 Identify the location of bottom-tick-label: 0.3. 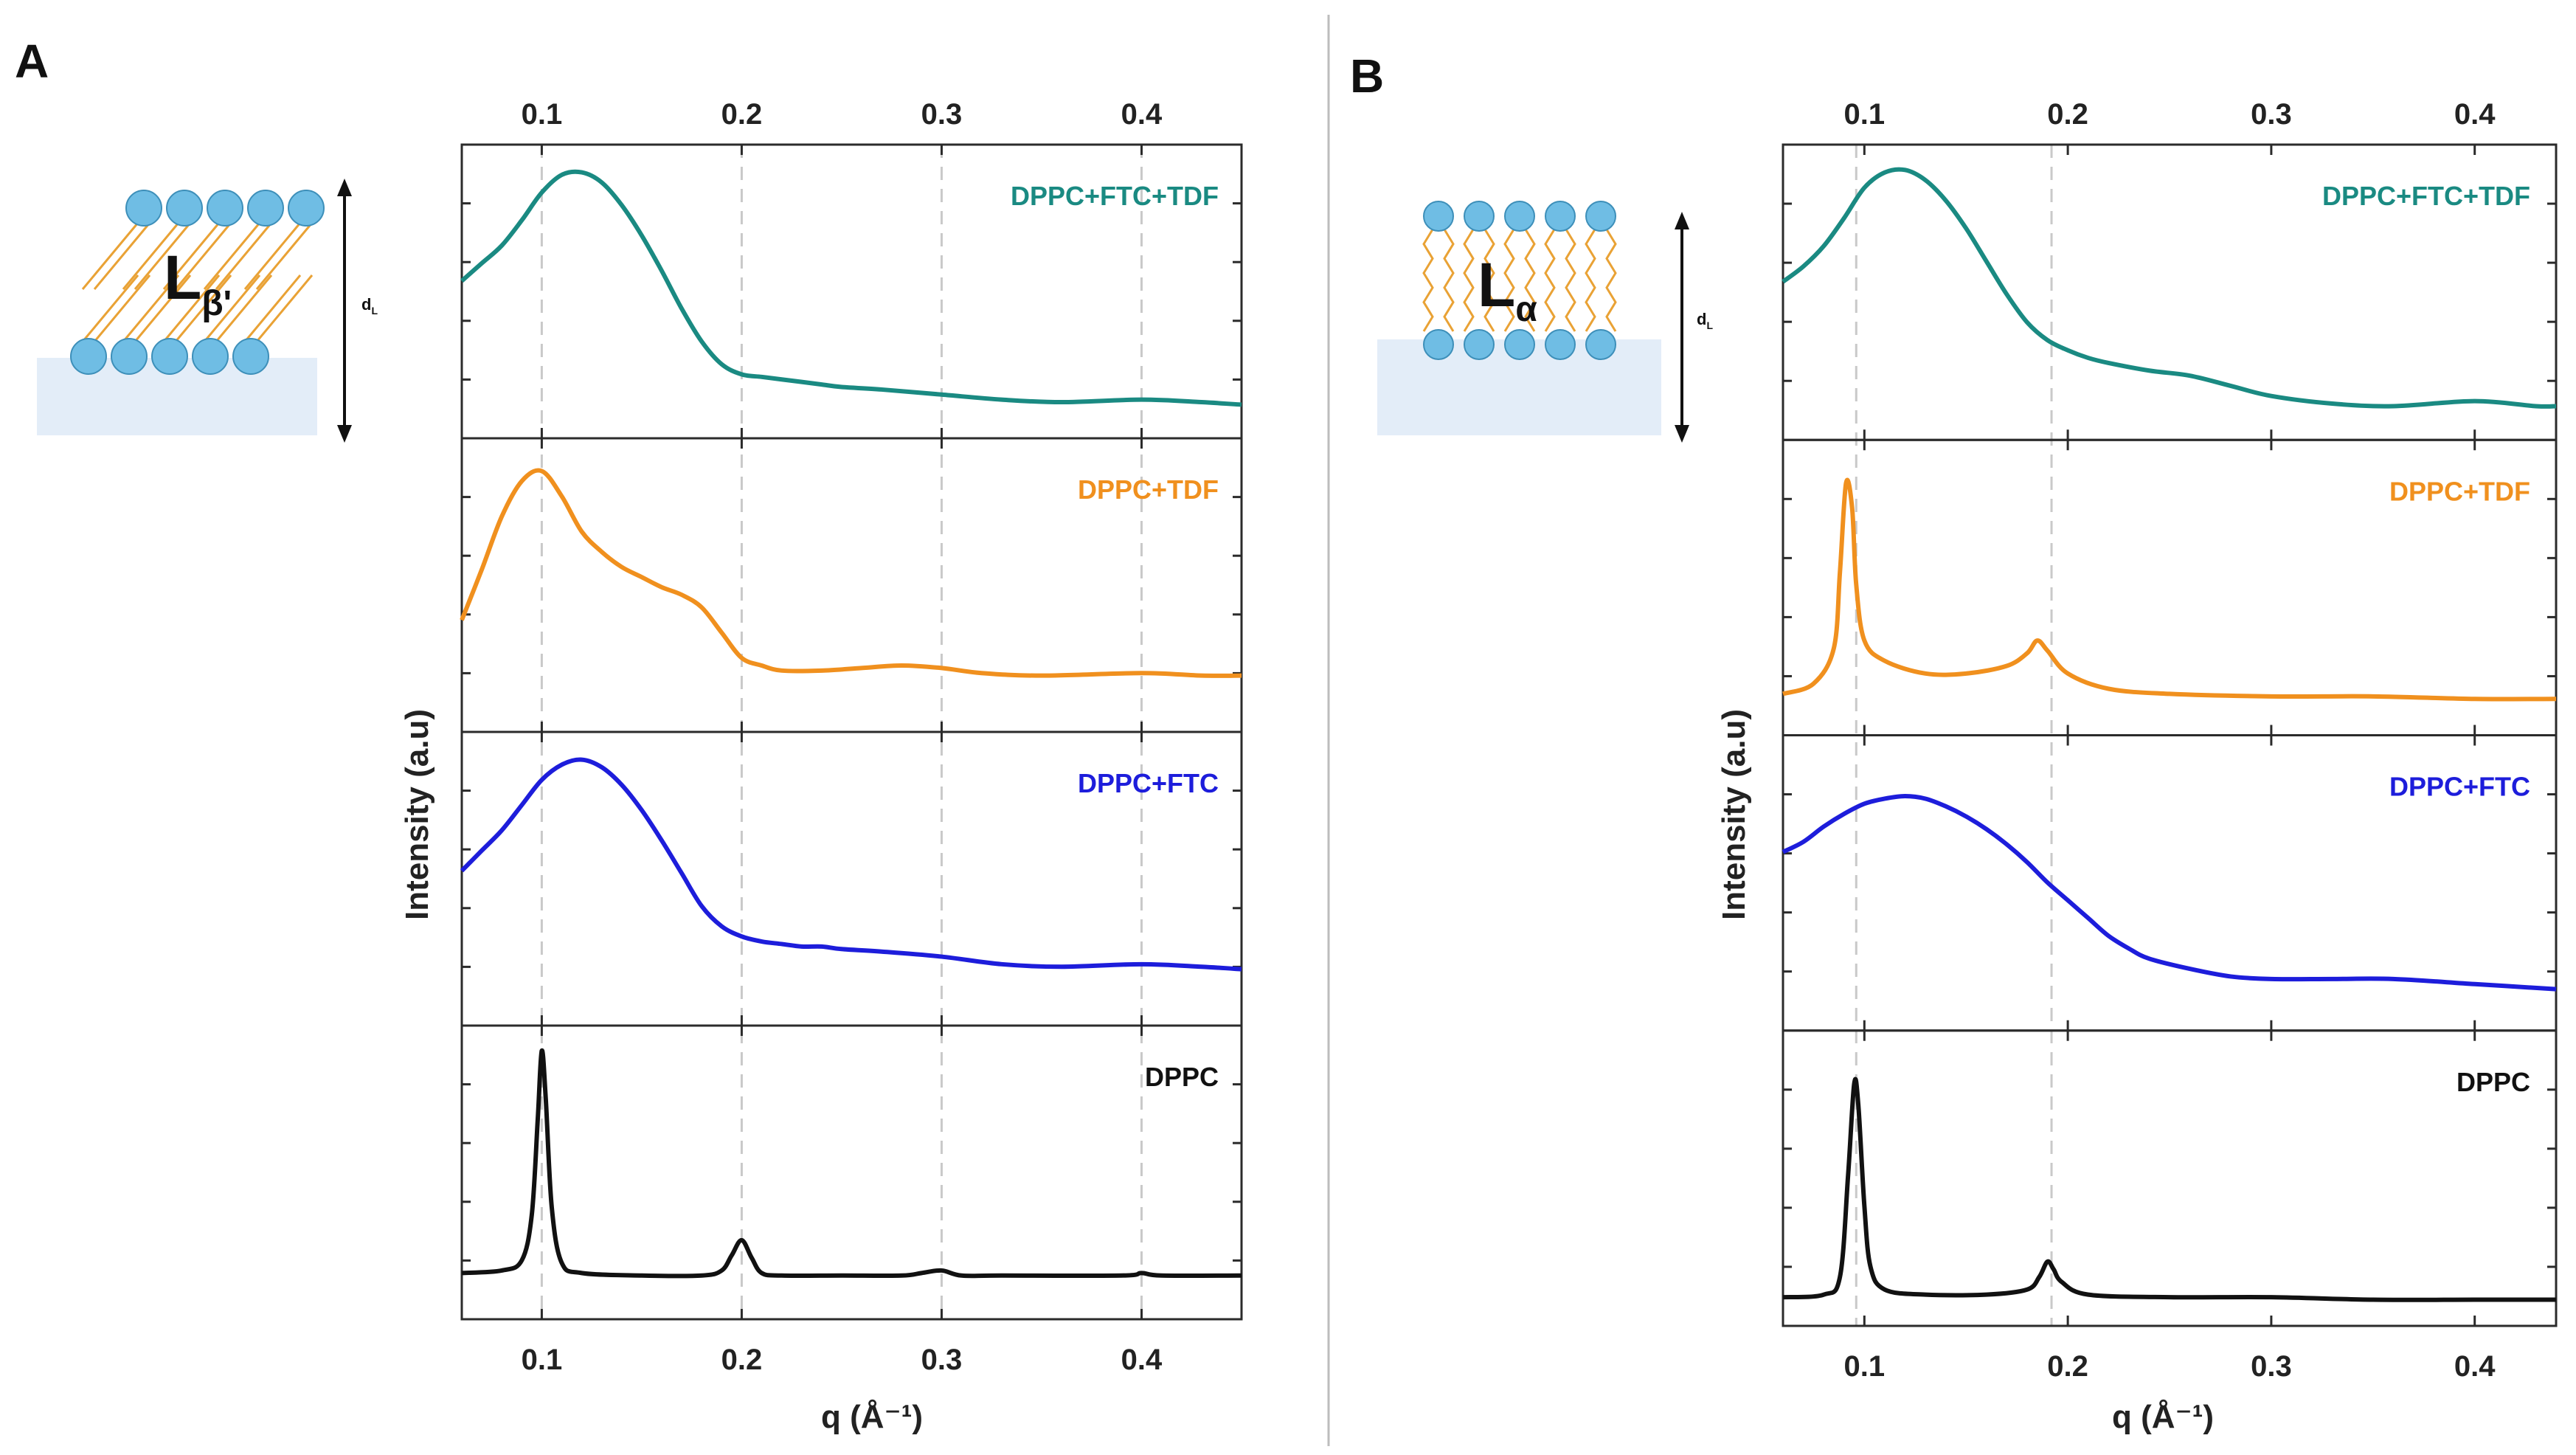
(2271, 1366).